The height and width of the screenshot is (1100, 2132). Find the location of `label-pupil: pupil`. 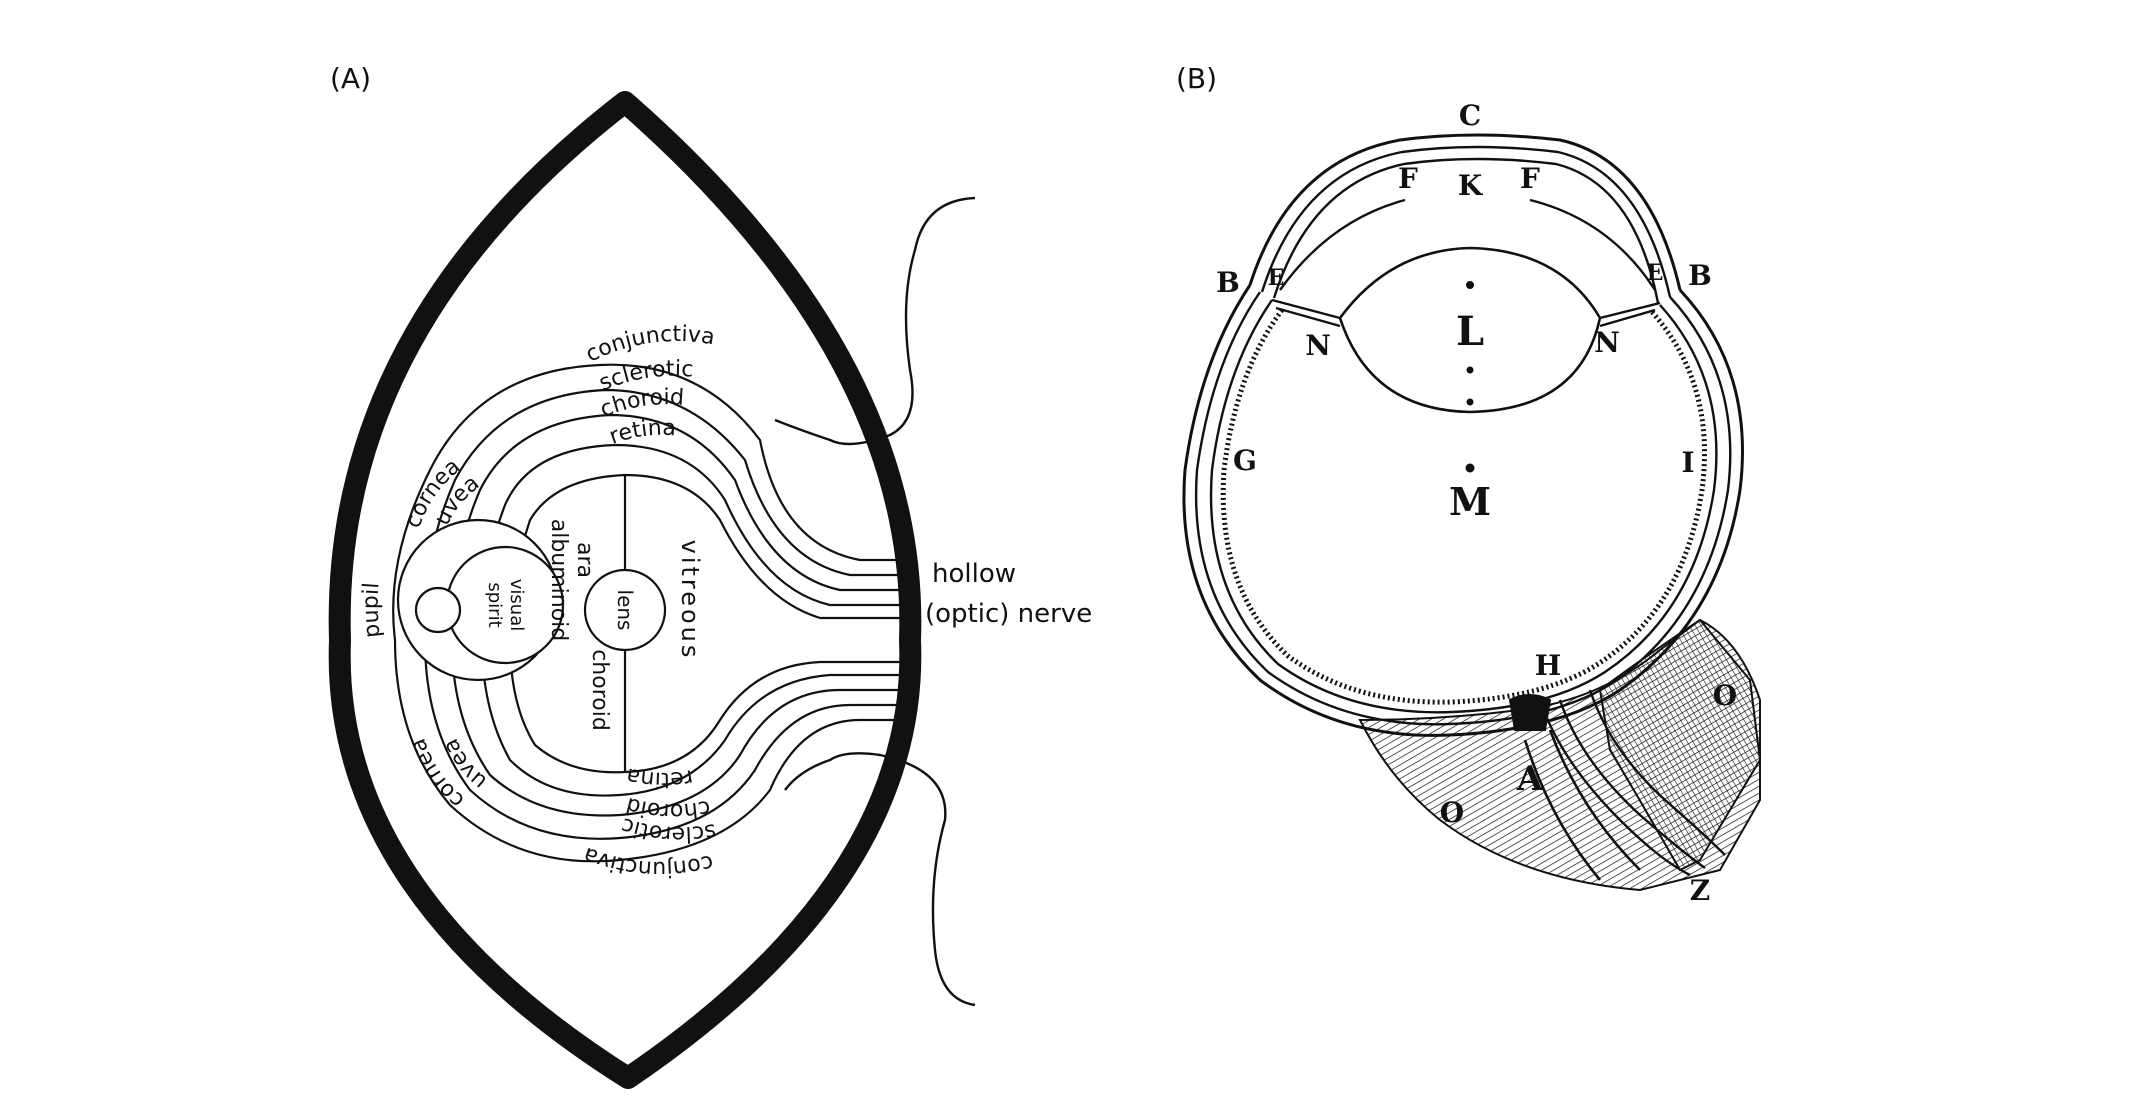

label-pupil: pupil is located at coordinates (372, 610).